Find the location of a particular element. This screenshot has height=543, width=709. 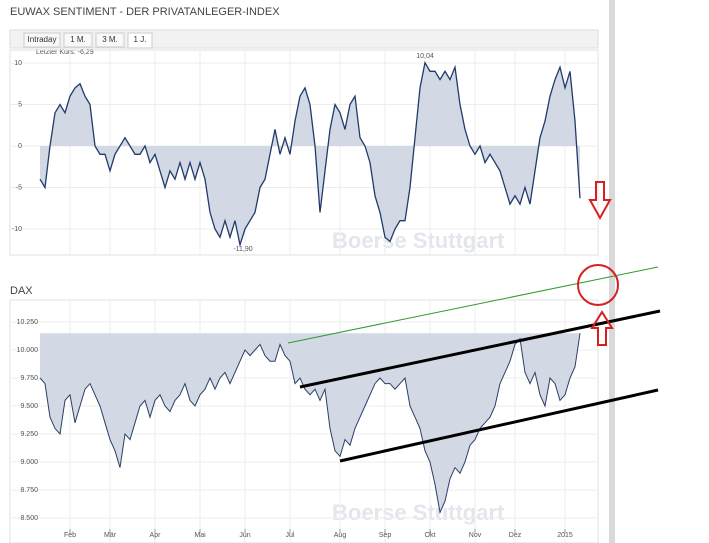

y-tick-label: -5 is located at coordinates (19, 187).